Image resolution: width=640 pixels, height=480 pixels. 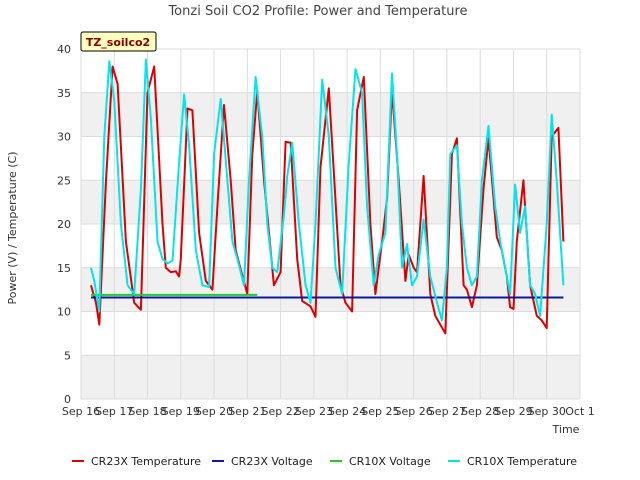 I want to click on x-tick-label: Sep 16, so click(x=81, y=411).